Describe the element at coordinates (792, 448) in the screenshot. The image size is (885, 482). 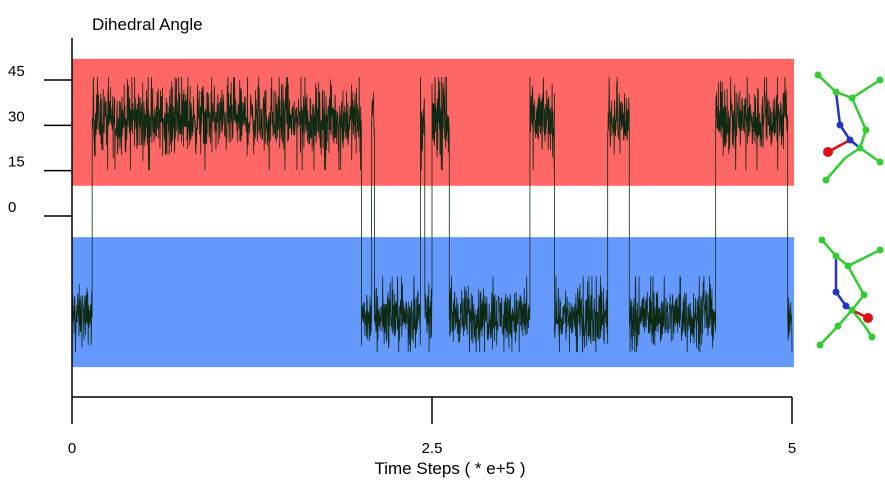
I see `x-tick-label: 5` at that location.